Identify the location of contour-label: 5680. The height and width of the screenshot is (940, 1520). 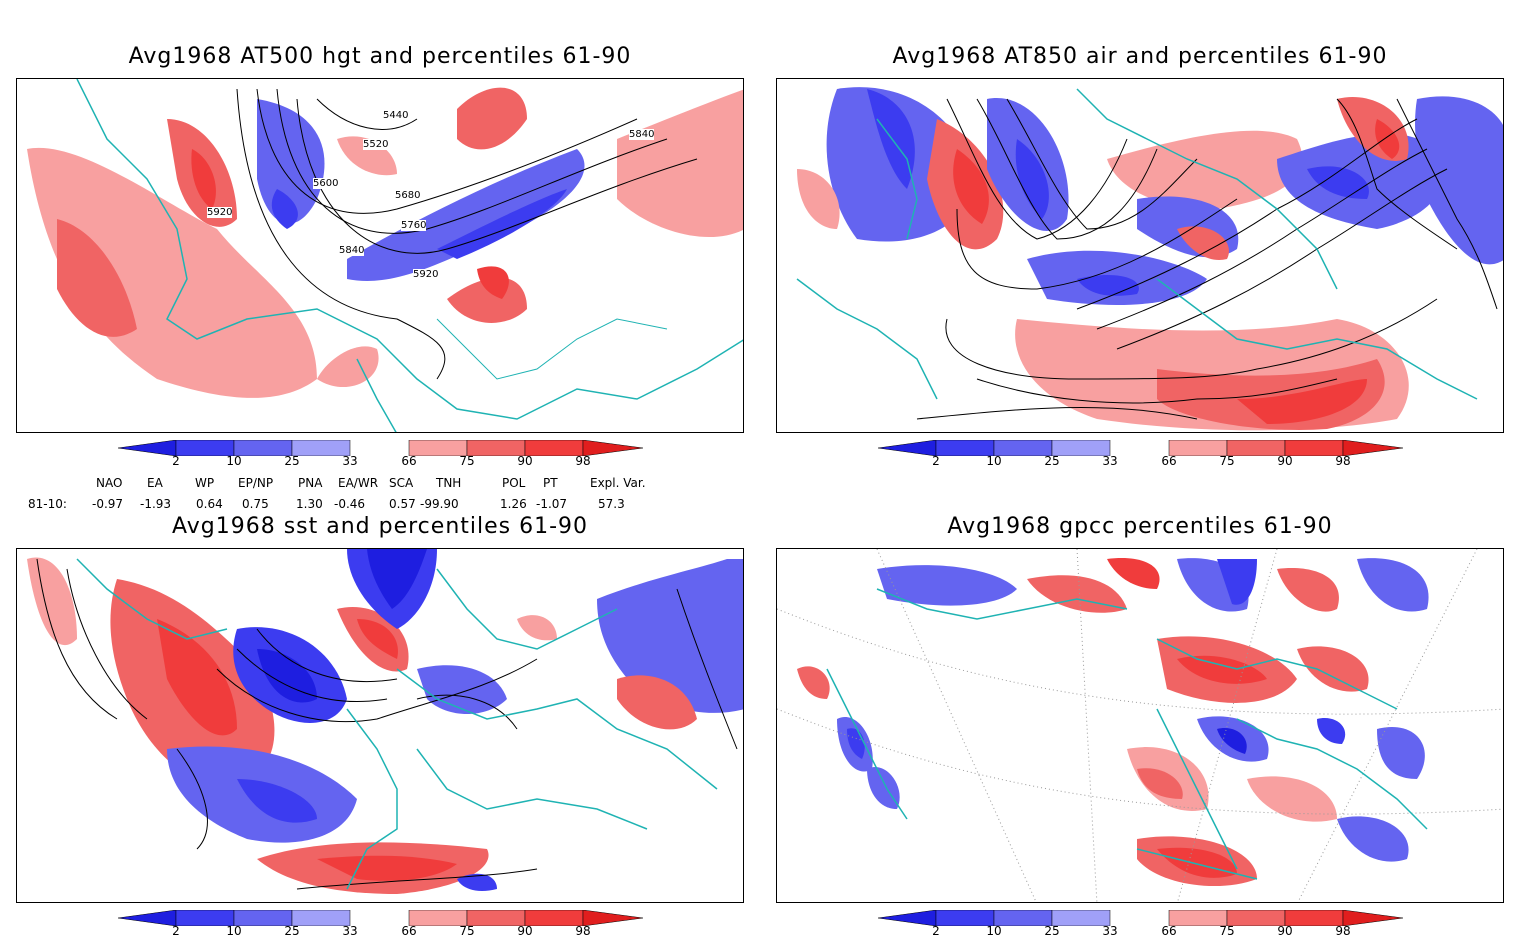
(408, 195).